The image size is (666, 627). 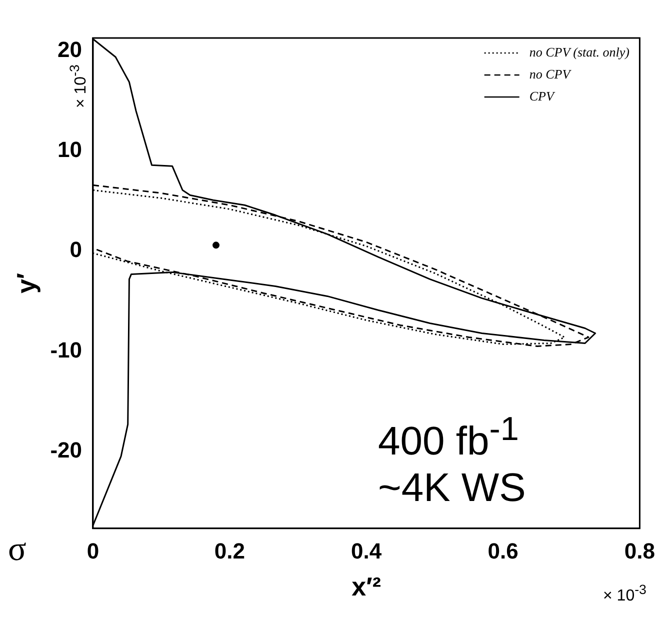 What do you see at coordinates (76, 249) in the screenshot?
I see `y-tick-label: 0` at bounding box center [76, 249].